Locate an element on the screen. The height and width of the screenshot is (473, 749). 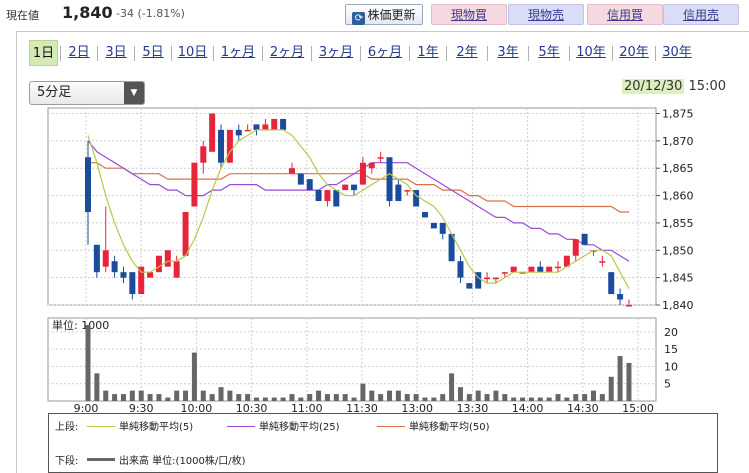
chart-date: 20/12/30 is located at coordinates (653, 86).